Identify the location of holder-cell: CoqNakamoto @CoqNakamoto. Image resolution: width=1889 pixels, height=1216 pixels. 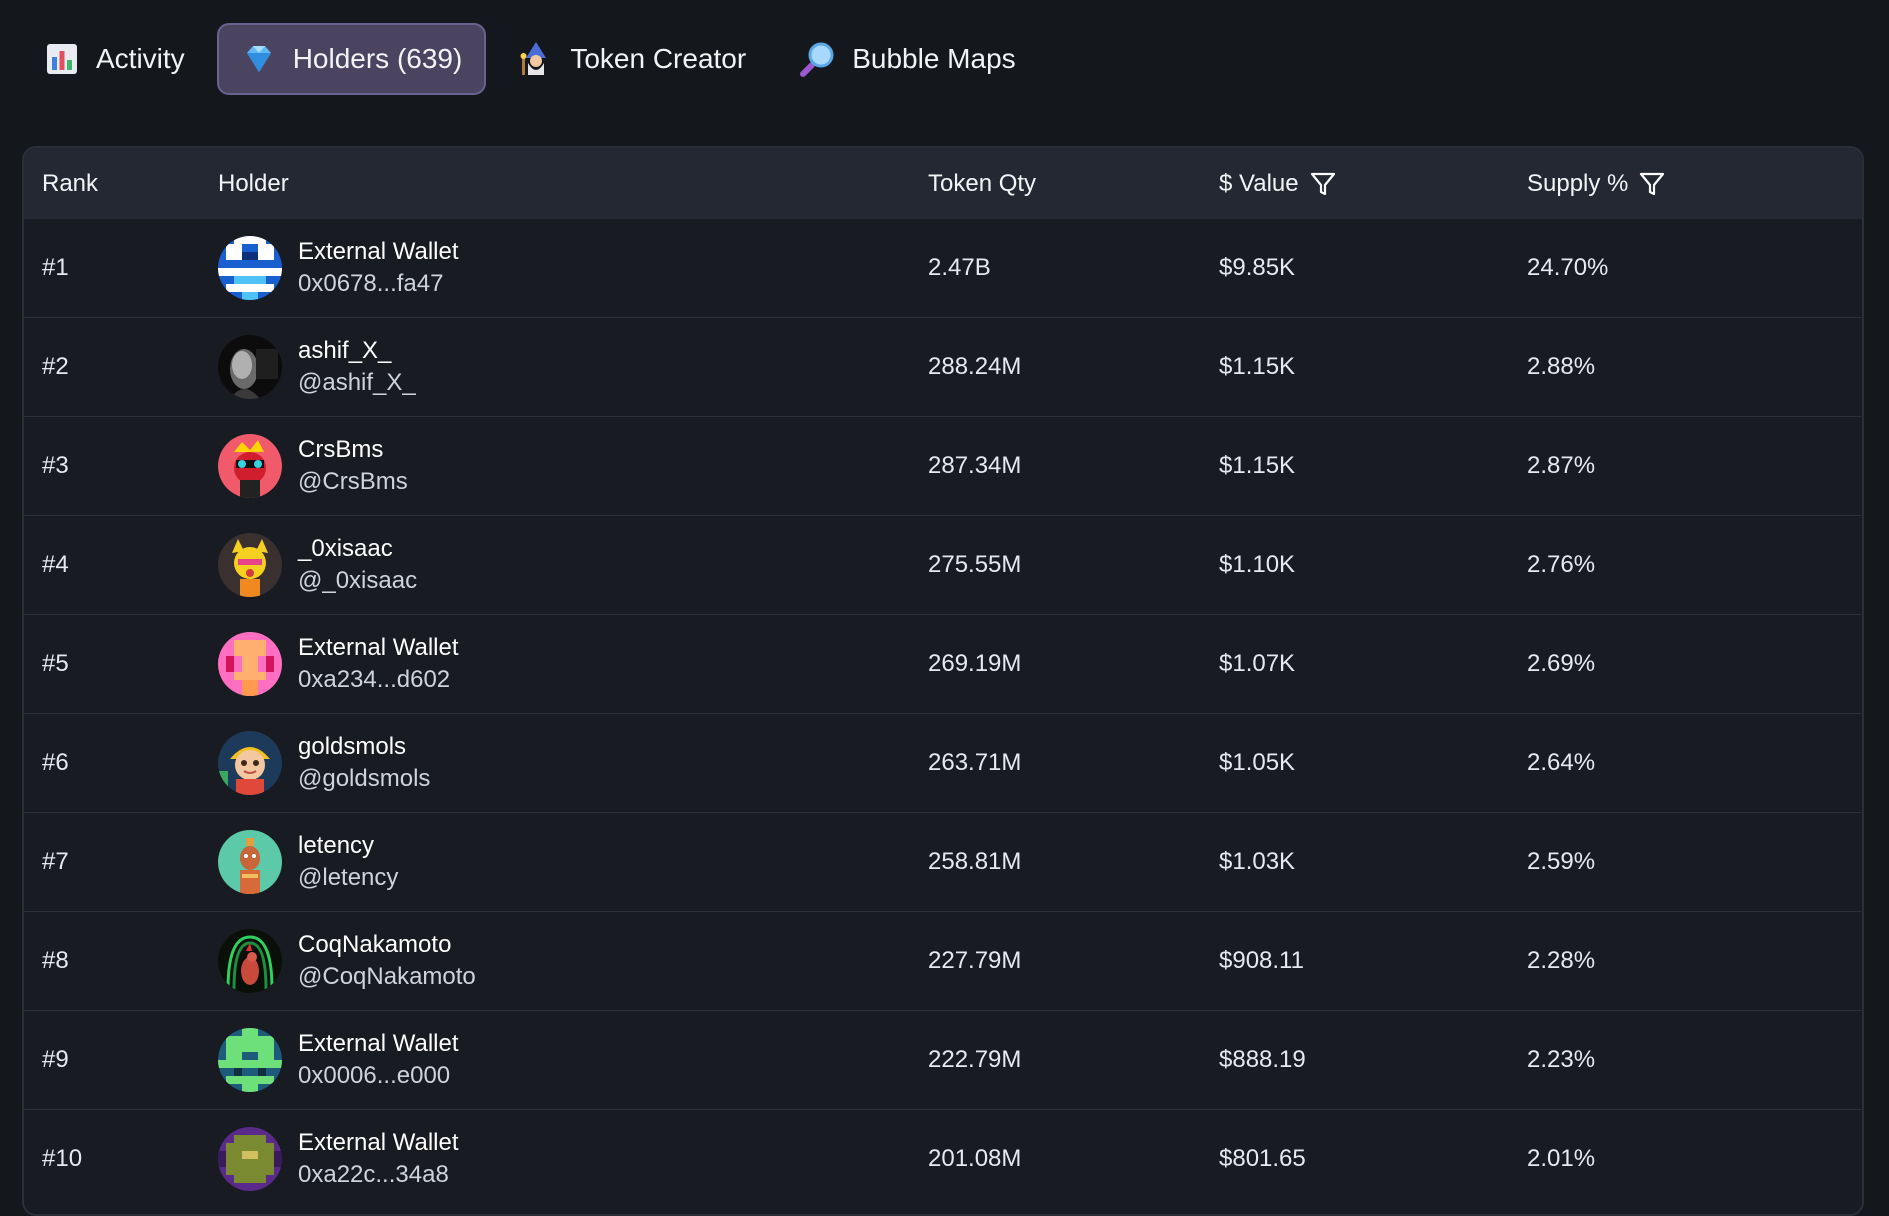
(347, 961).